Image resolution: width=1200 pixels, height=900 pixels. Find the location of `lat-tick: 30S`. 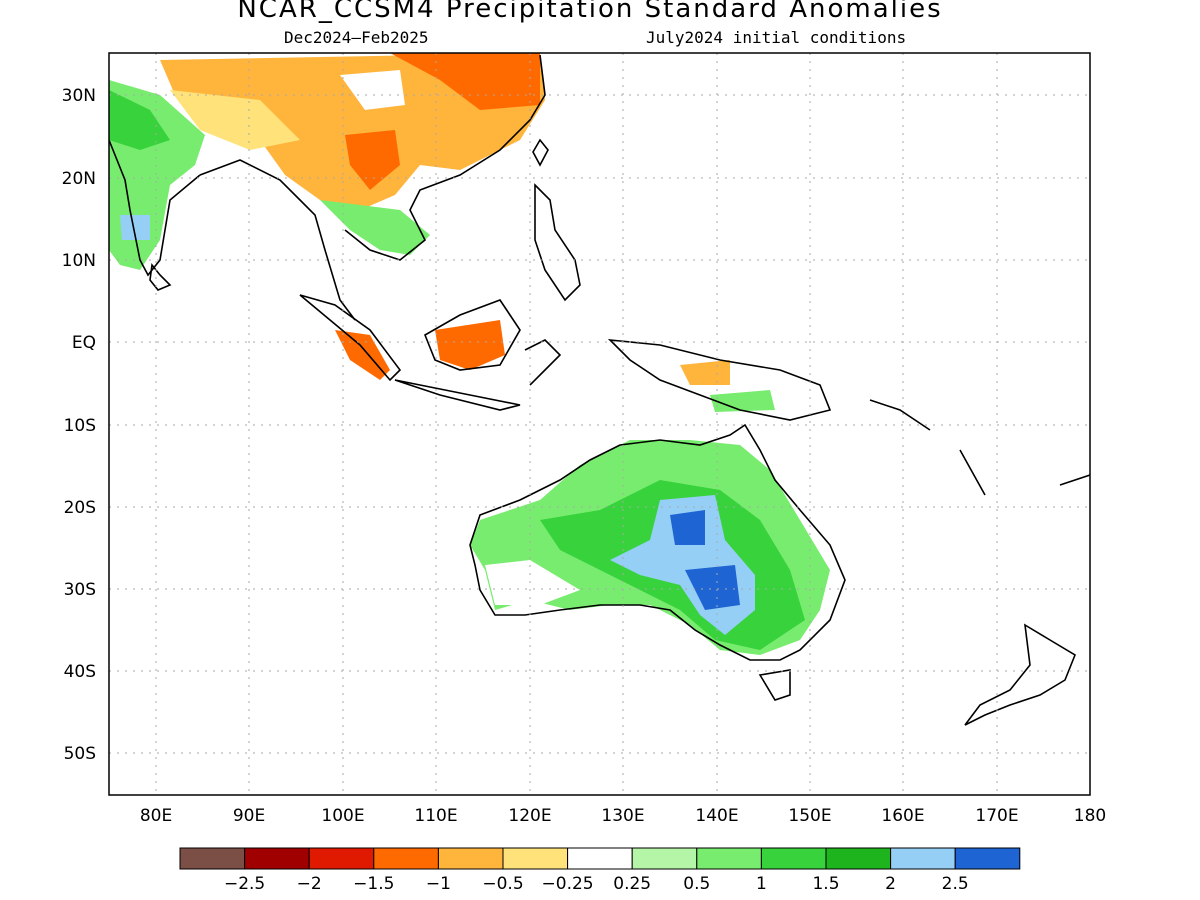

lat-tick: 30S is located at coordinates (80, 590).